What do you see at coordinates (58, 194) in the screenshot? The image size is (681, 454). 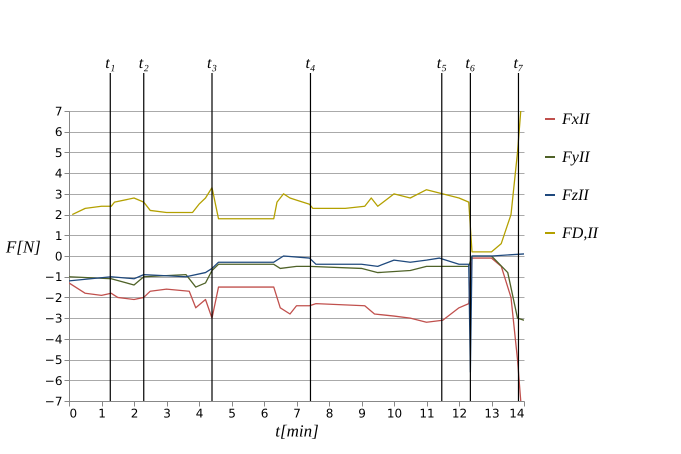 I see `y-tick-label: 3` at bounding box center [58, 194].